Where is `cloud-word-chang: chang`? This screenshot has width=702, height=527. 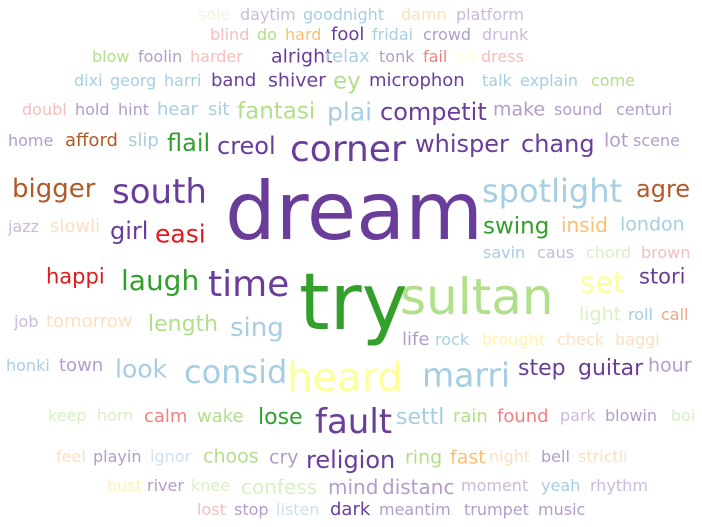 cloud-word-chang: chang is located at coordinates (558, 144).